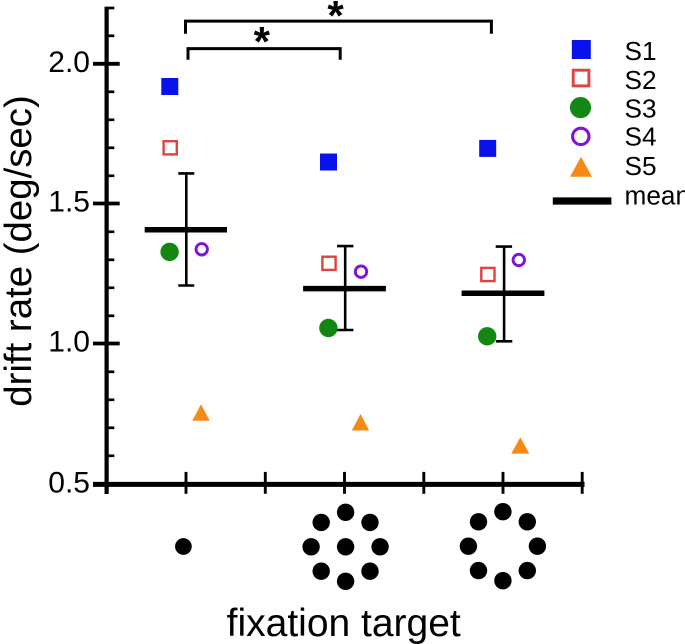 The image size is (685, 644). What do you see at coordinates (69, 342) in the screenshot?
I see `svg-text: 1.0` at bounding box center [69, 342].